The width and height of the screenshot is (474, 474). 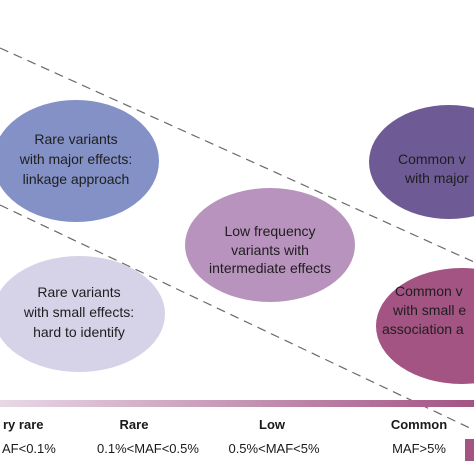 I want to click on bubble-common-major: Common v with major, so click(x=421, y=162).